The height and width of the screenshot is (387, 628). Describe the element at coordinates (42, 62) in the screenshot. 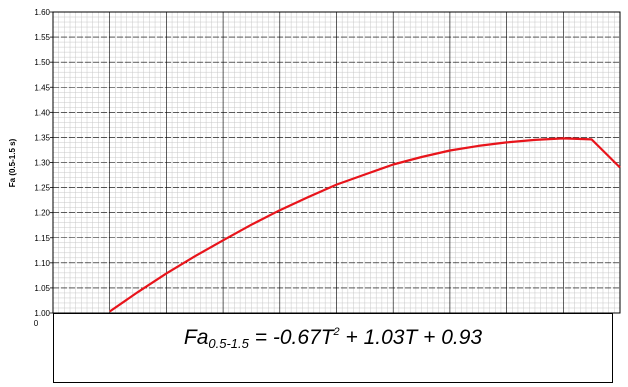

I see `y-tick-label: 1.50` at that location.